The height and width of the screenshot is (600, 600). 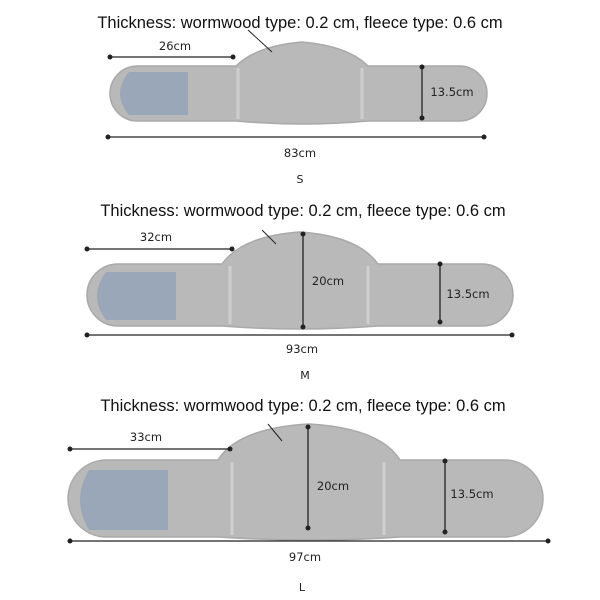 I want to click on strap-length-s: 26cm, so click(x=175, y=46).